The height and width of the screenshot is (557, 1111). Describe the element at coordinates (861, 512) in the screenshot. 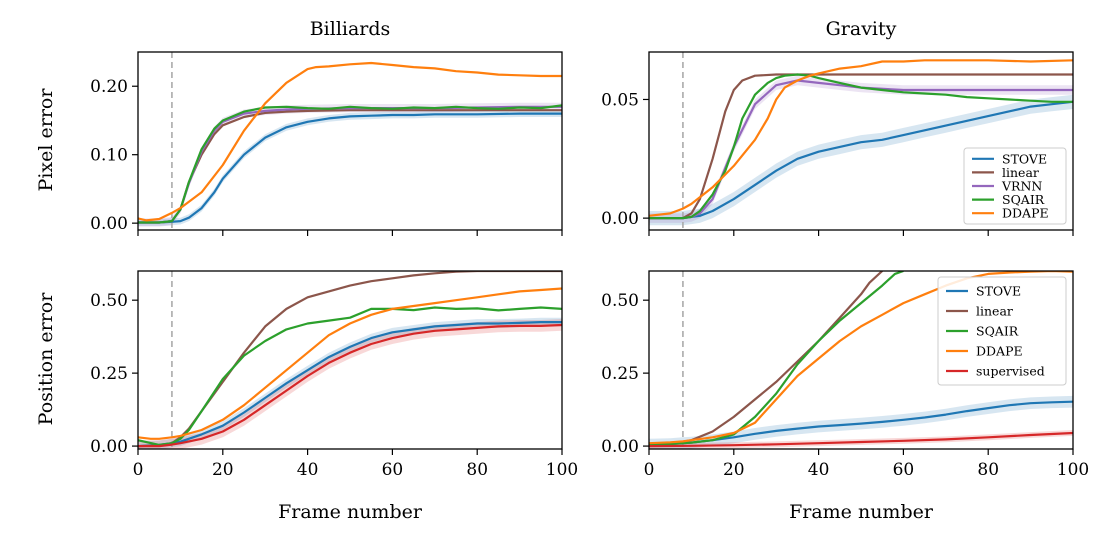

I see `x-axis-label-gravity: Frame number` at that location.